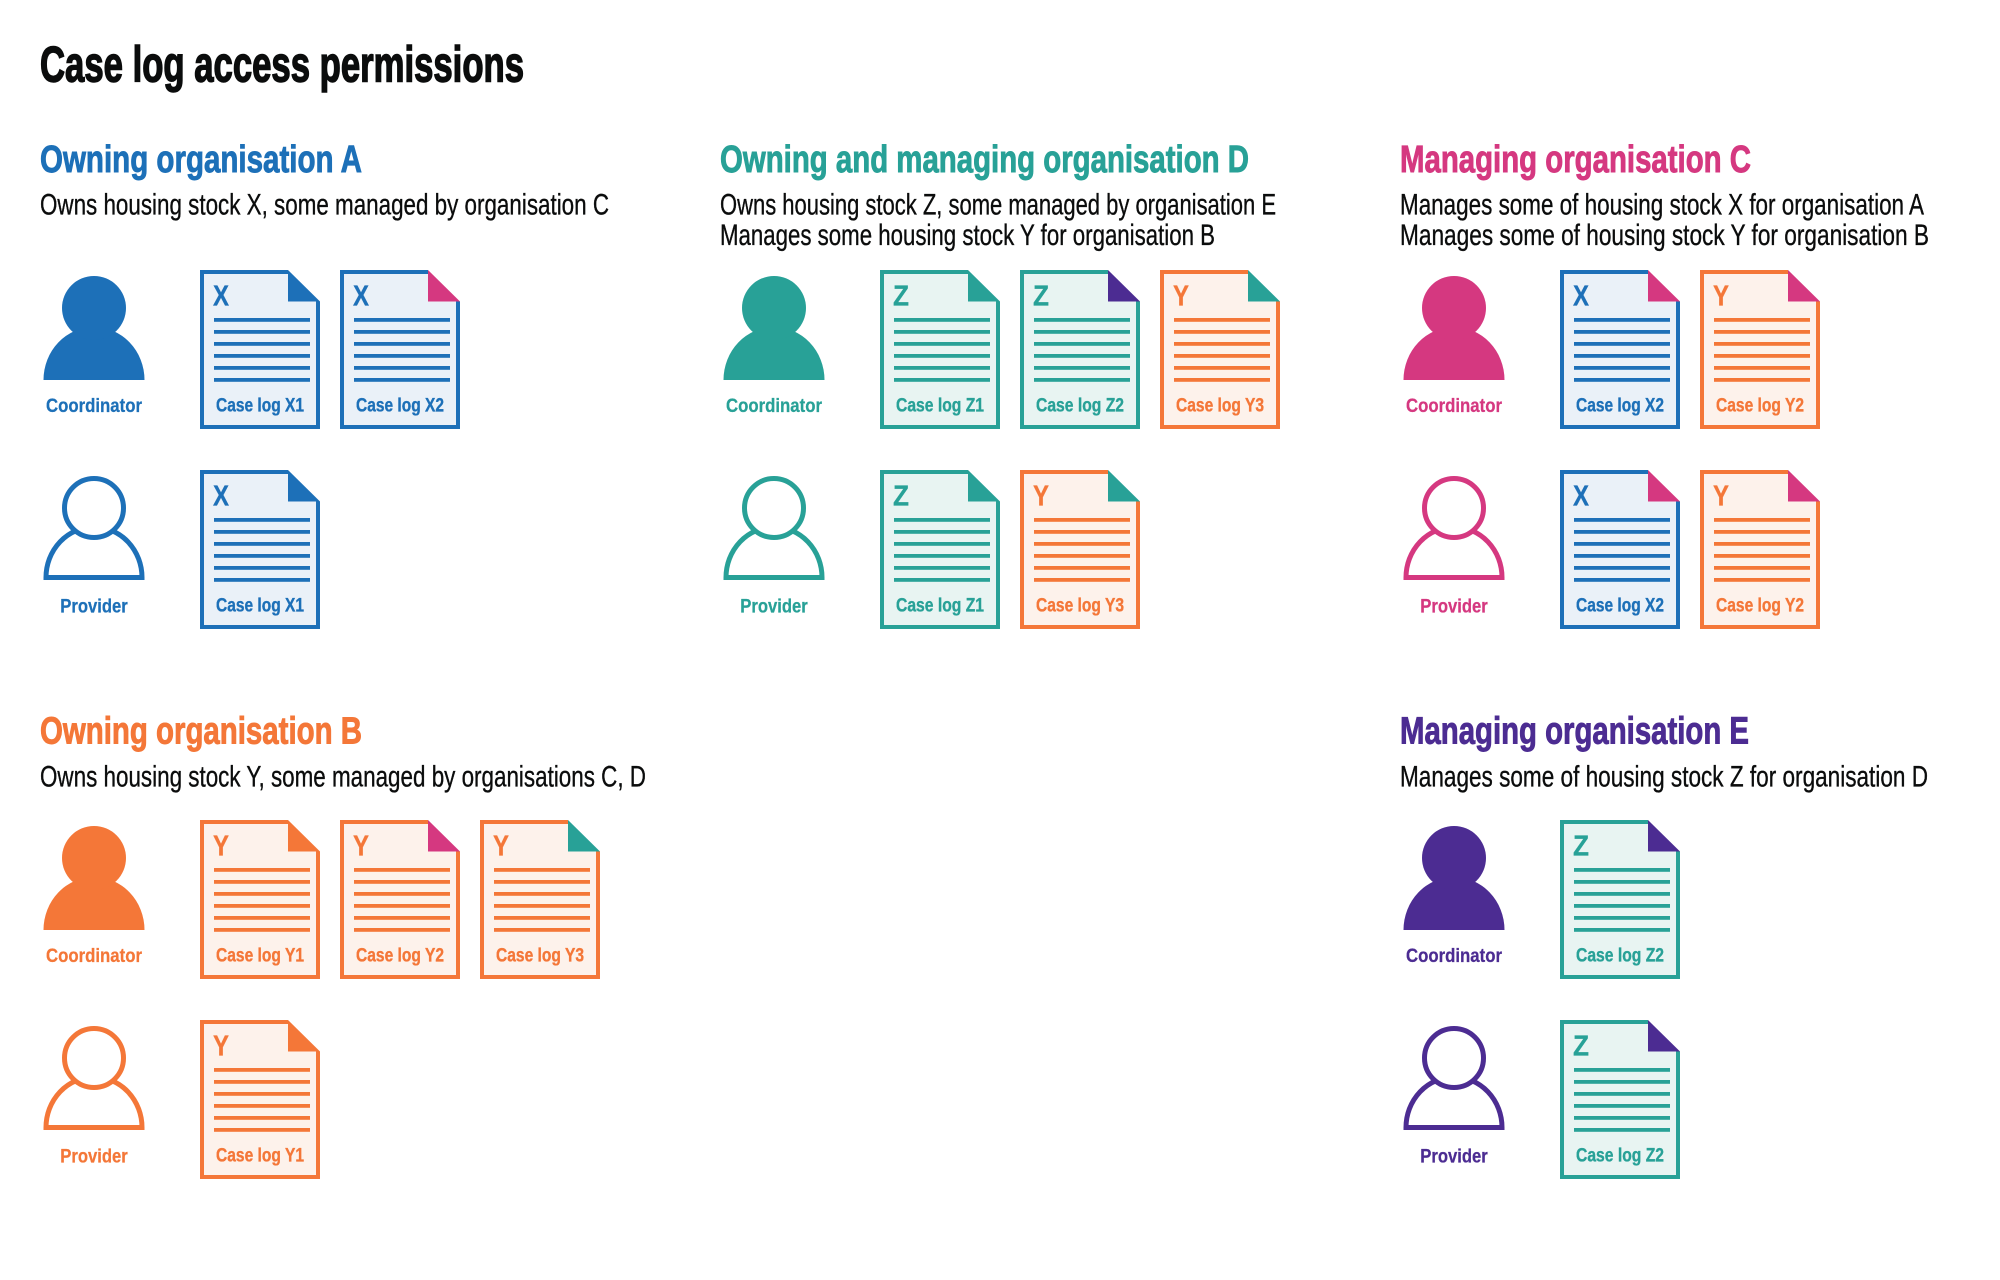 This screenshot has width=2000, height=1280. I want to click on svg-text: Managing organisation E, so click(1574, 731).